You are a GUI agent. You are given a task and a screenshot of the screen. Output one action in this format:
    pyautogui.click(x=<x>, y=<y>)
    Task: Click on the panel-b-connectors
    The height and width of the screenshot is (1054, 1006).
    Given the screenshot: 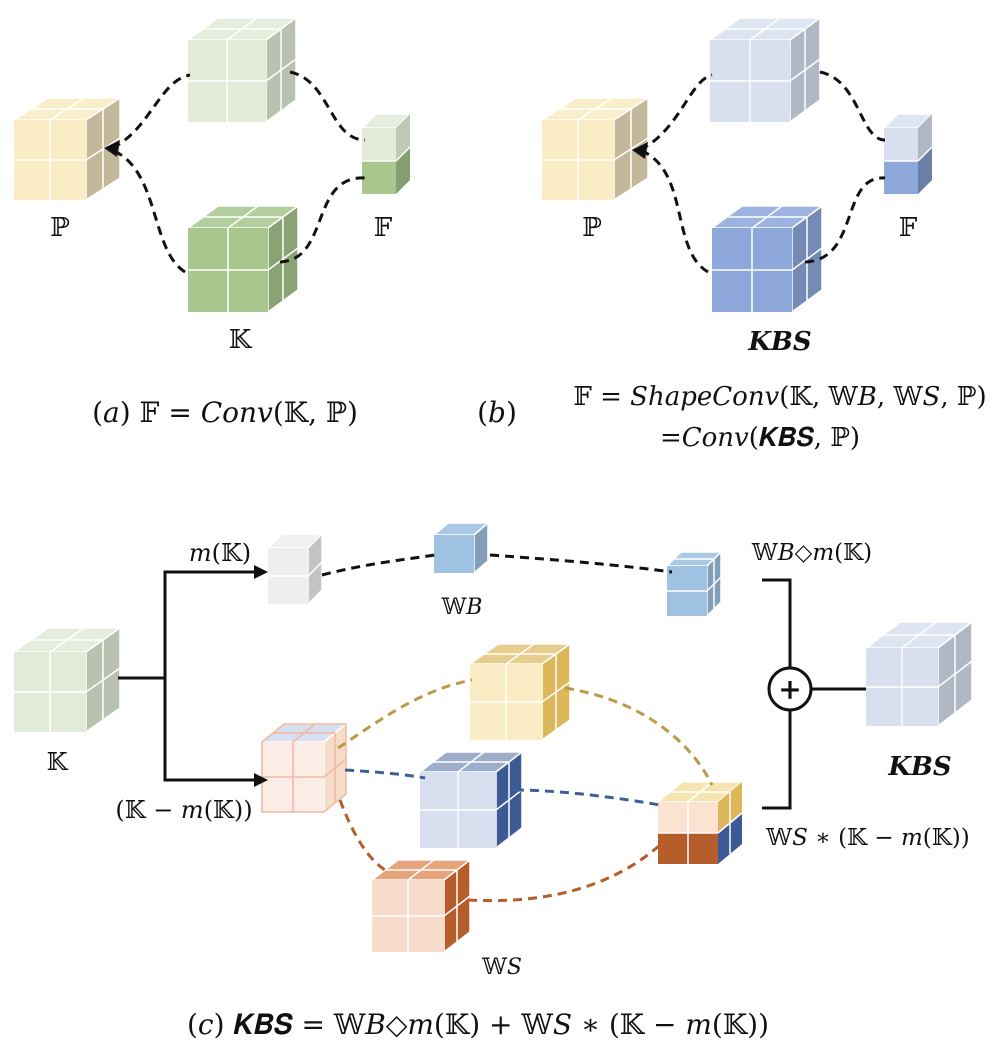 What is the action you would take?
    pyautogui.click(x=762, y=172)
    